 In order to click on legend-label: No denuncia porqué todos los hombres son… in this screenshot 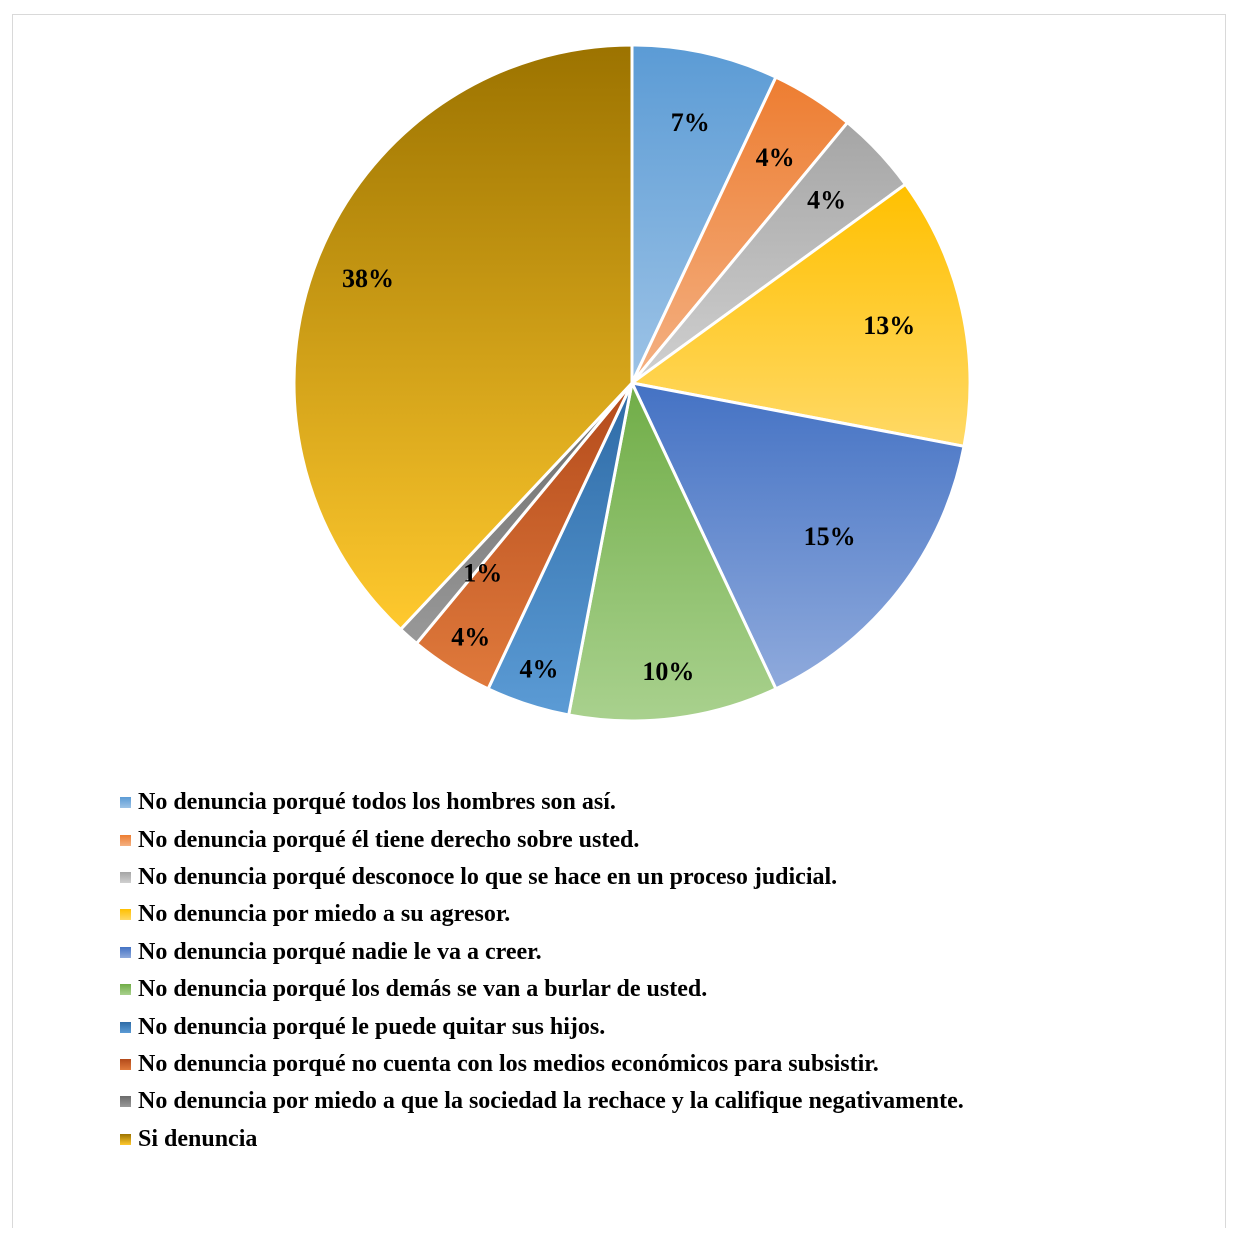, I will do `click(377, 802)`.